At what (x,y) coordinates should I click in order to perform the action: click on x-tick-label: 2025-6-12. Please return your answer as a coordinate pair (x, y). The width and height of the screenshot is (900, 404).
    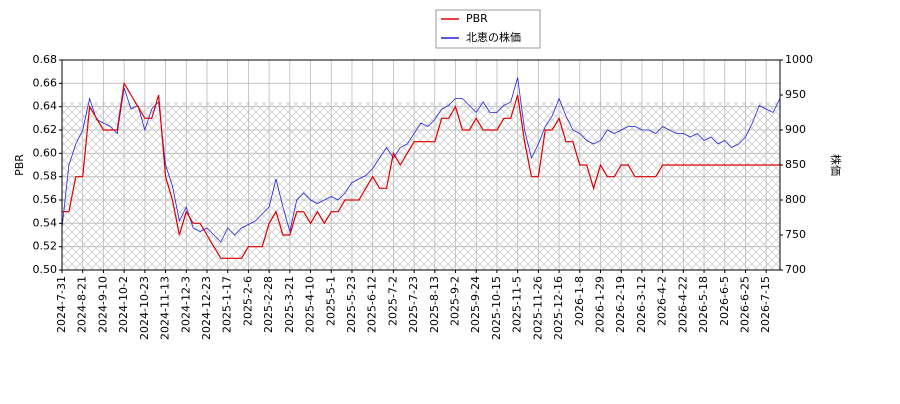
    Looking at the image, I should click on (372, 304).